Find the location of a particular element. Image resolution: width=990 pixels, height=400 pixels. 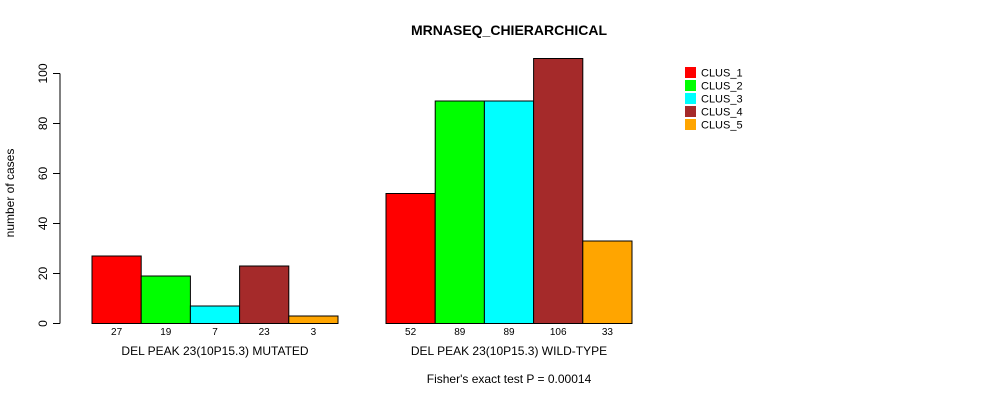

category-label: DEL PEAK 23(10P15.3) MUTATED is located at coordinates (215, 351).